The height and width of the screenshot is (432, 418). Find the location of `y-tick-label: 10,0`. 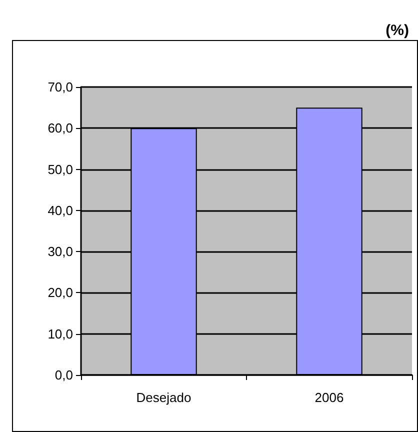

y-tick-label: 10,0 is located at coordinates (60, 334).